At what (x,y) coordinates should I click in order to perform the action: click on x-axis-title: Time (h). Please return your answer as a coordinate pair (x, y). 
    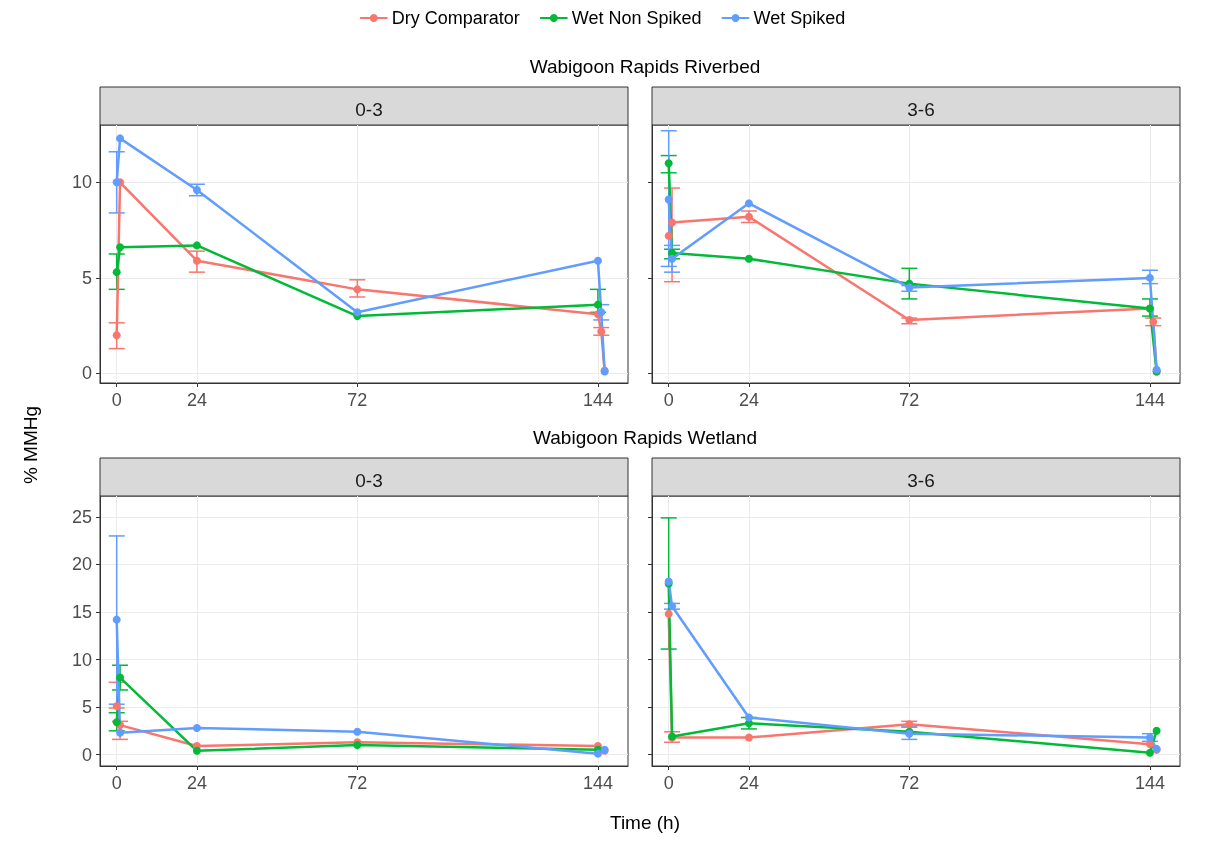
    Looking at the image, I should click on (645, 822).